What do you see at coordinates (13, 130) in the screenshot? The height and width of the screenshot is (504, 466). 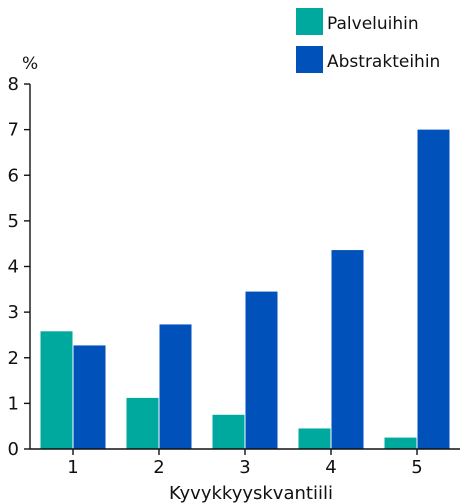 I see `y-tick-label: 7` at bounding box center [13, 130].